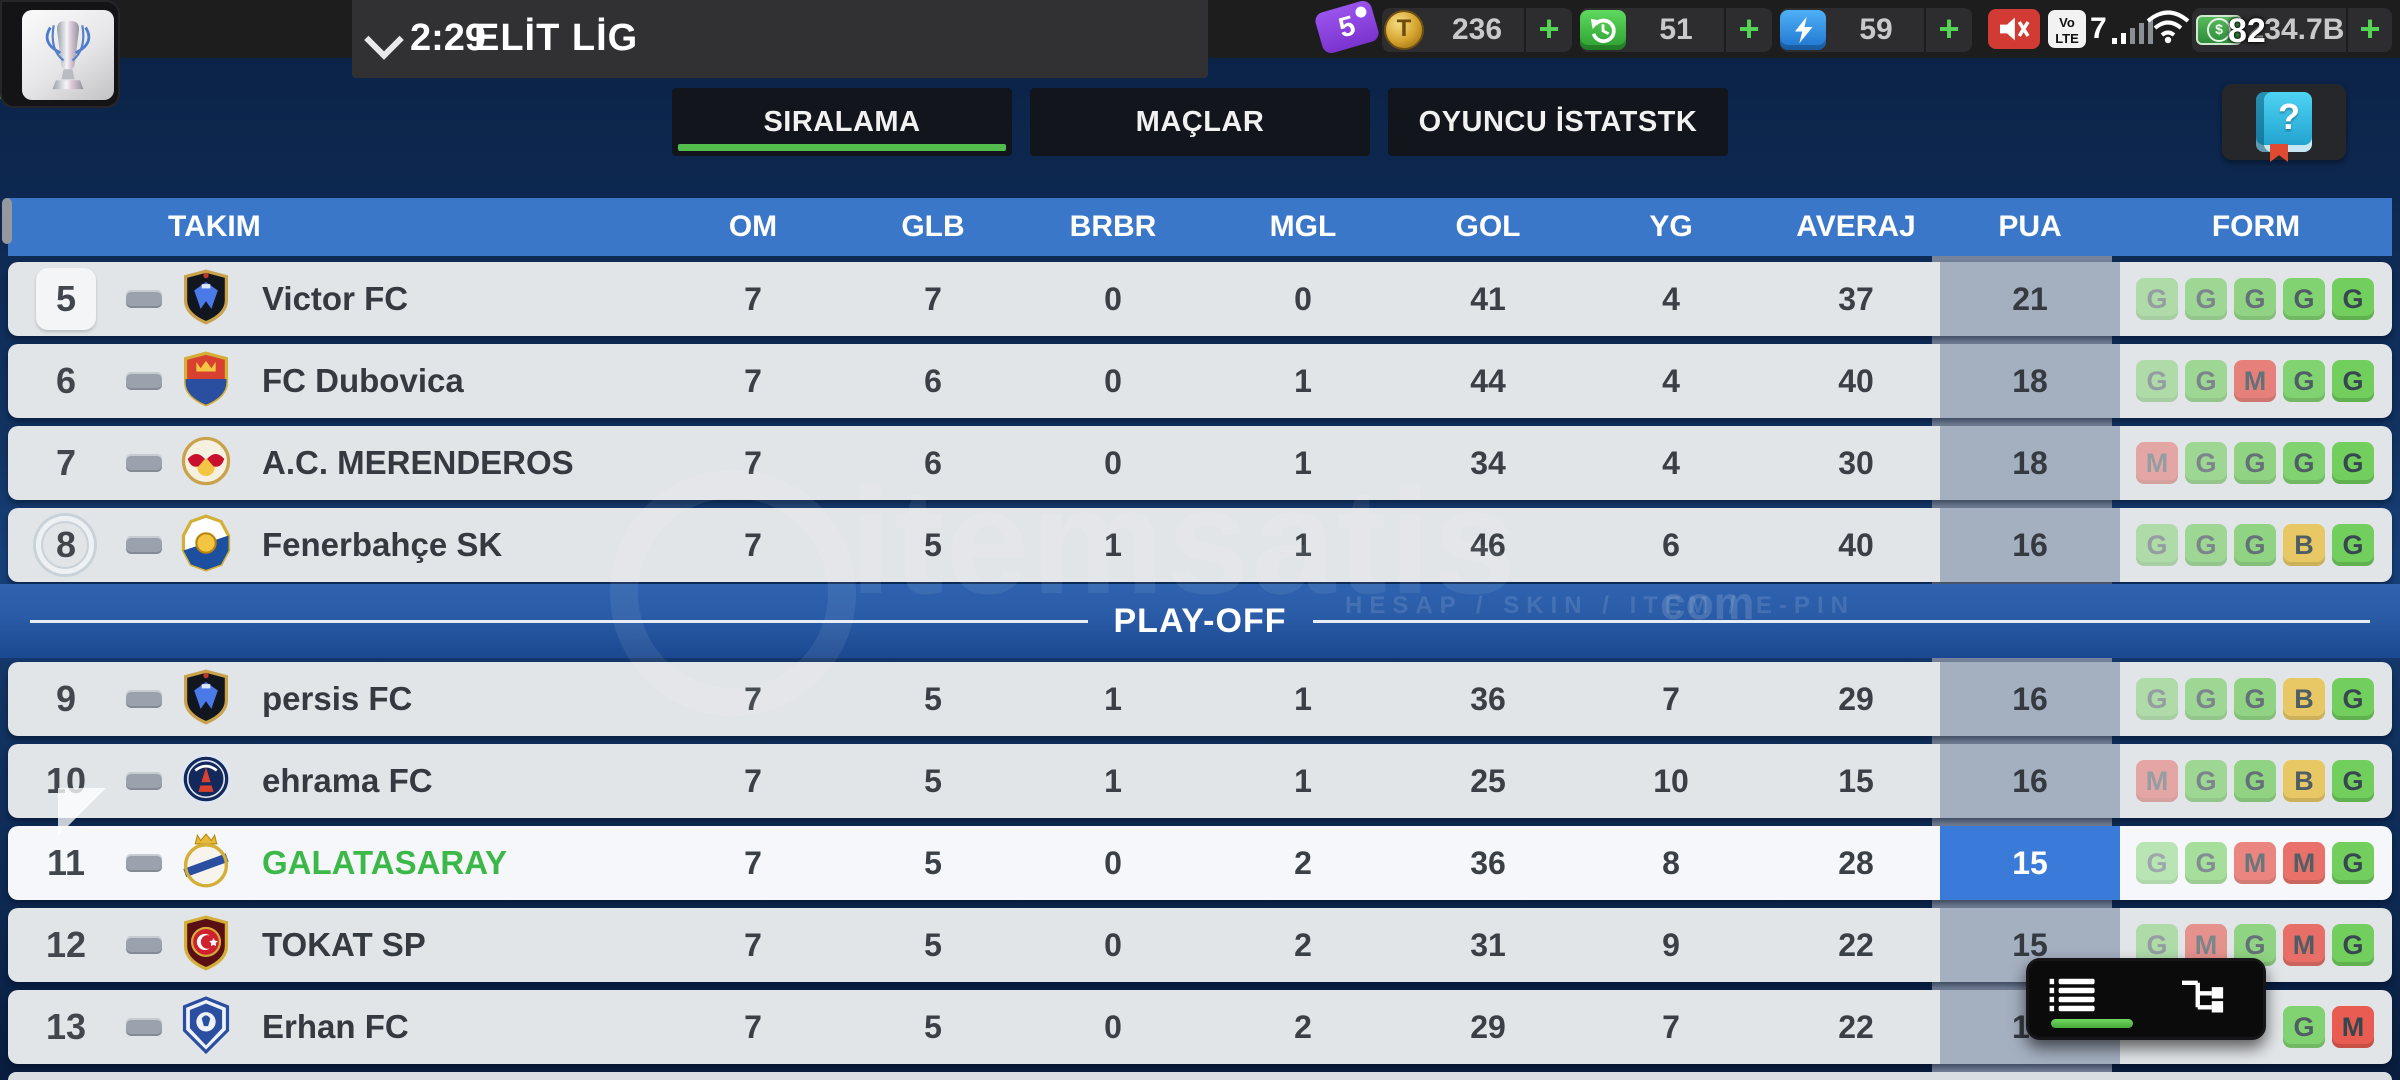  What do you see at coordinates (7, 221) in the screenshot?
I see `scrollbar-thumb` at bounding box center [7, 221].